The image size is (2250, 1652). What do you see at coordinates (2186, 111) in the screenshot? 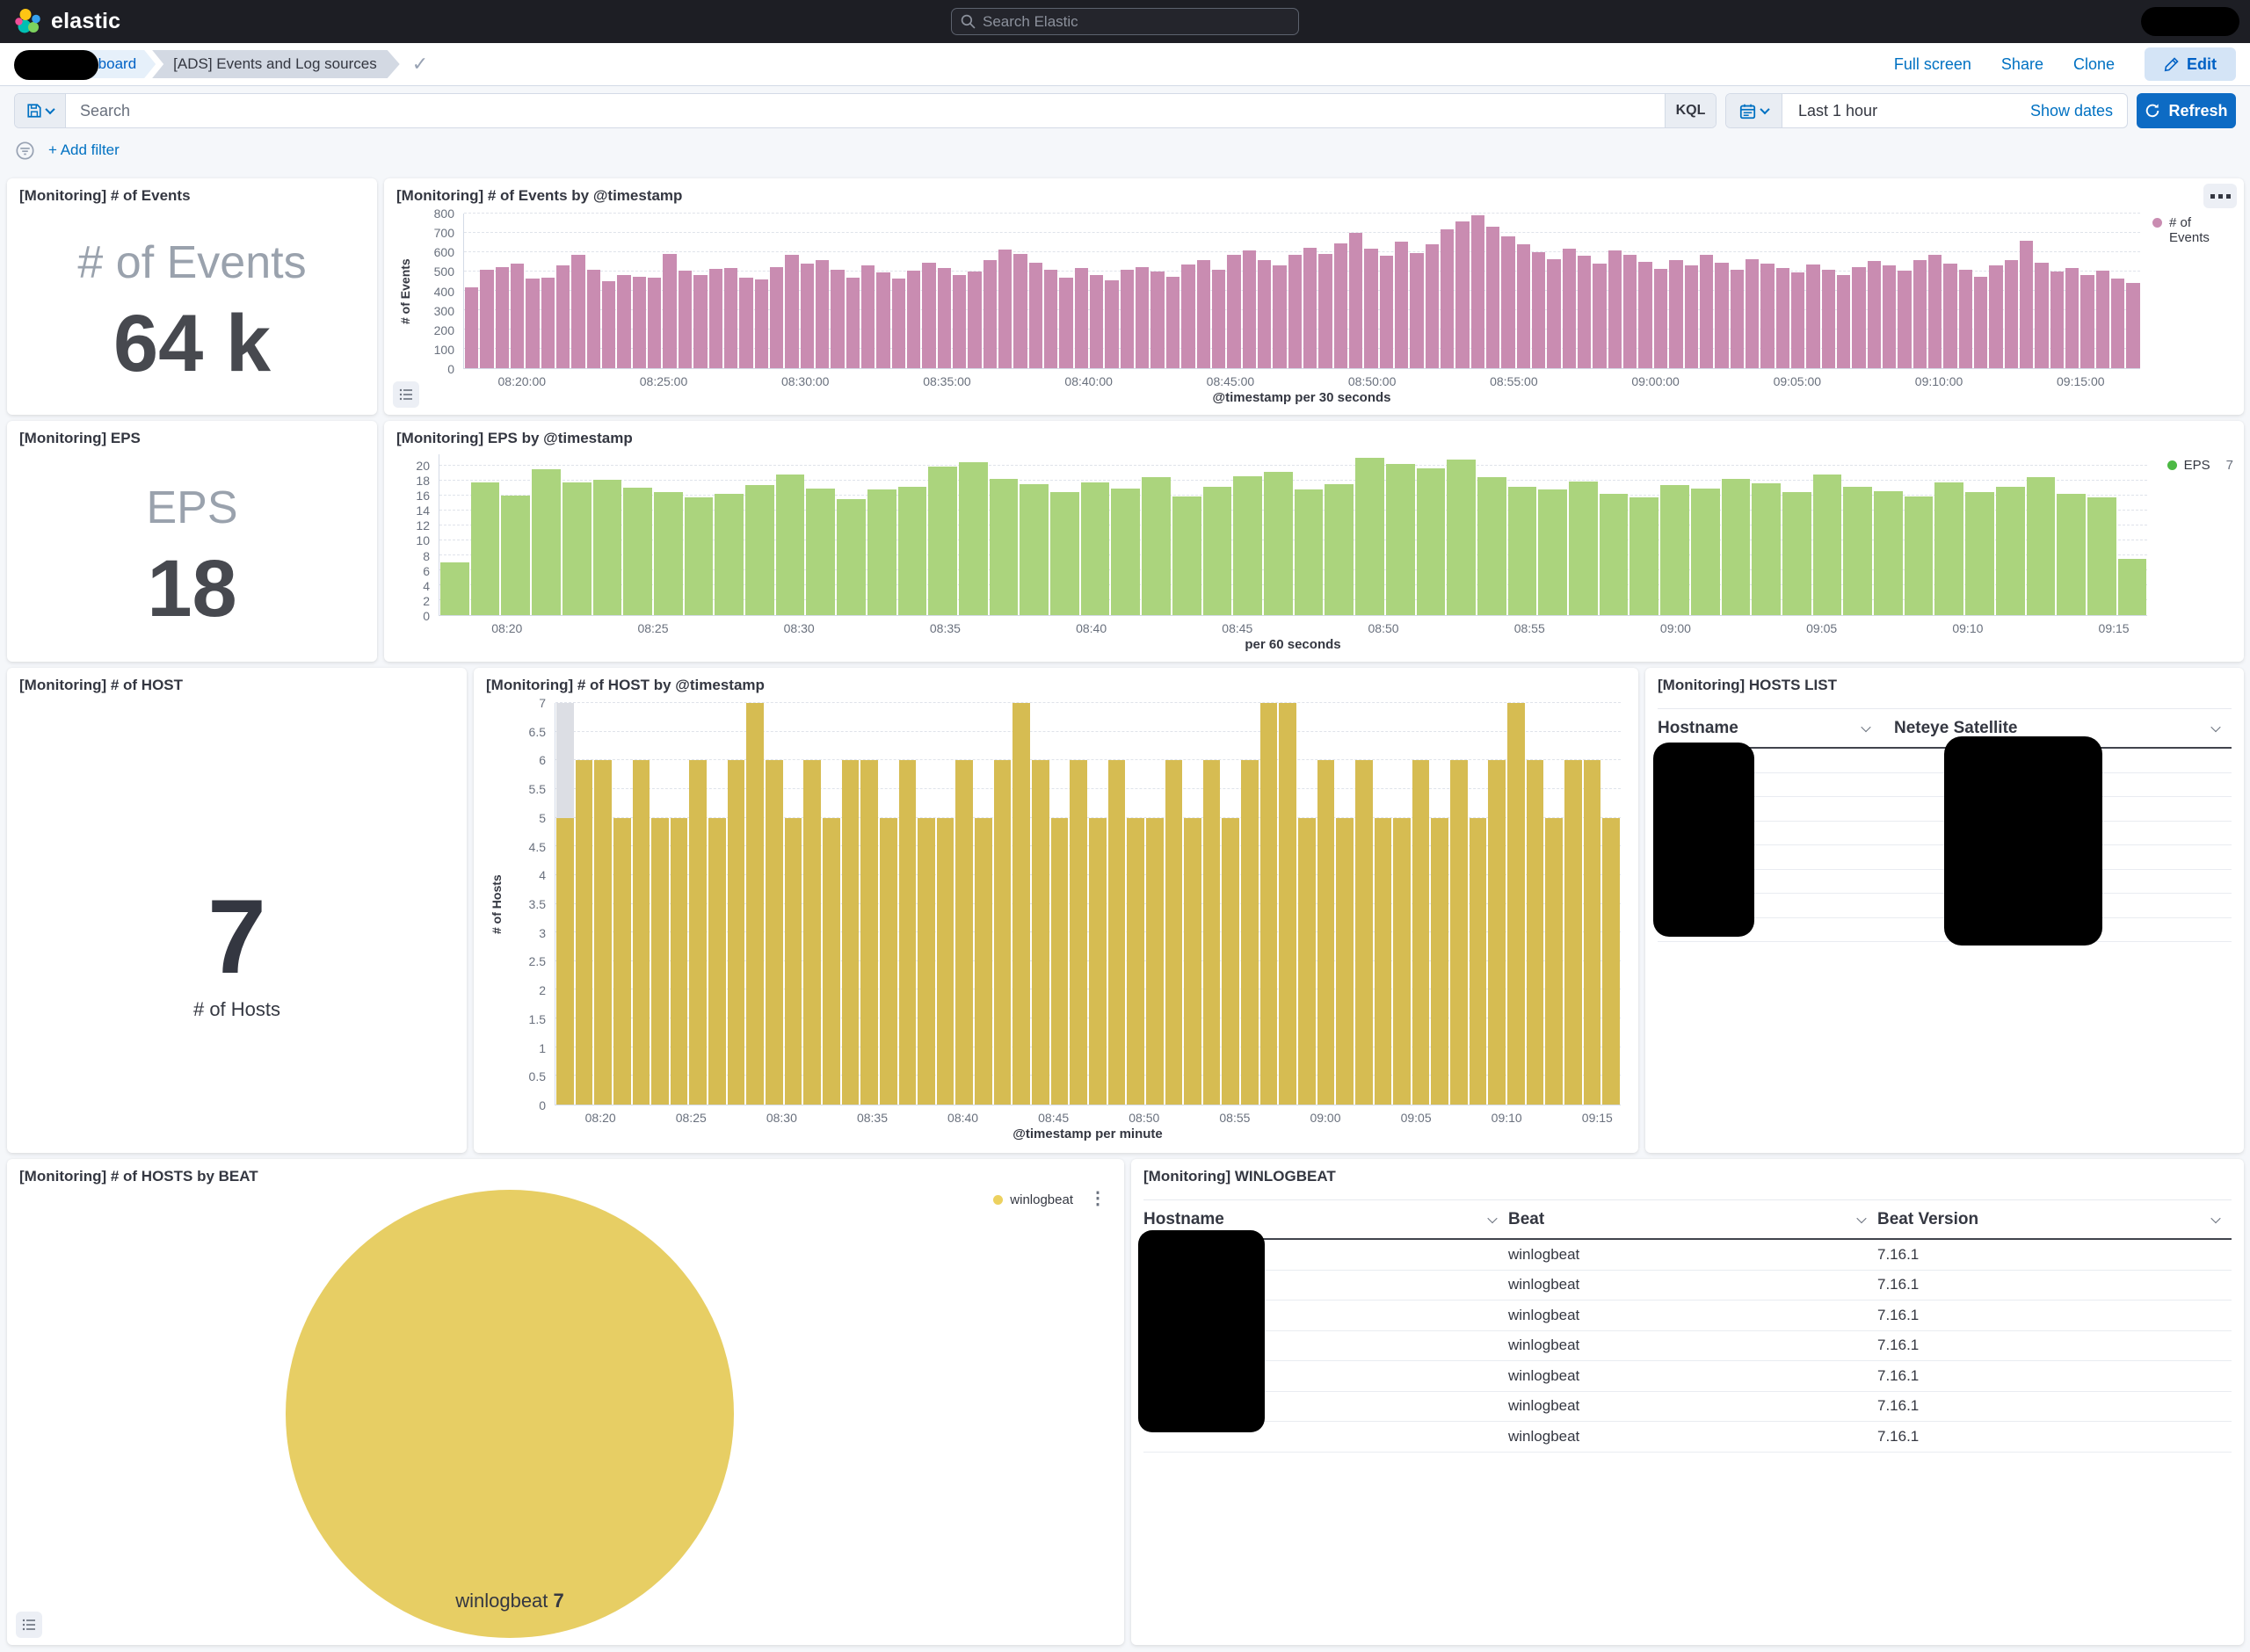
I see `refresh-button: Refresh` at bounding box center [2186, 111].